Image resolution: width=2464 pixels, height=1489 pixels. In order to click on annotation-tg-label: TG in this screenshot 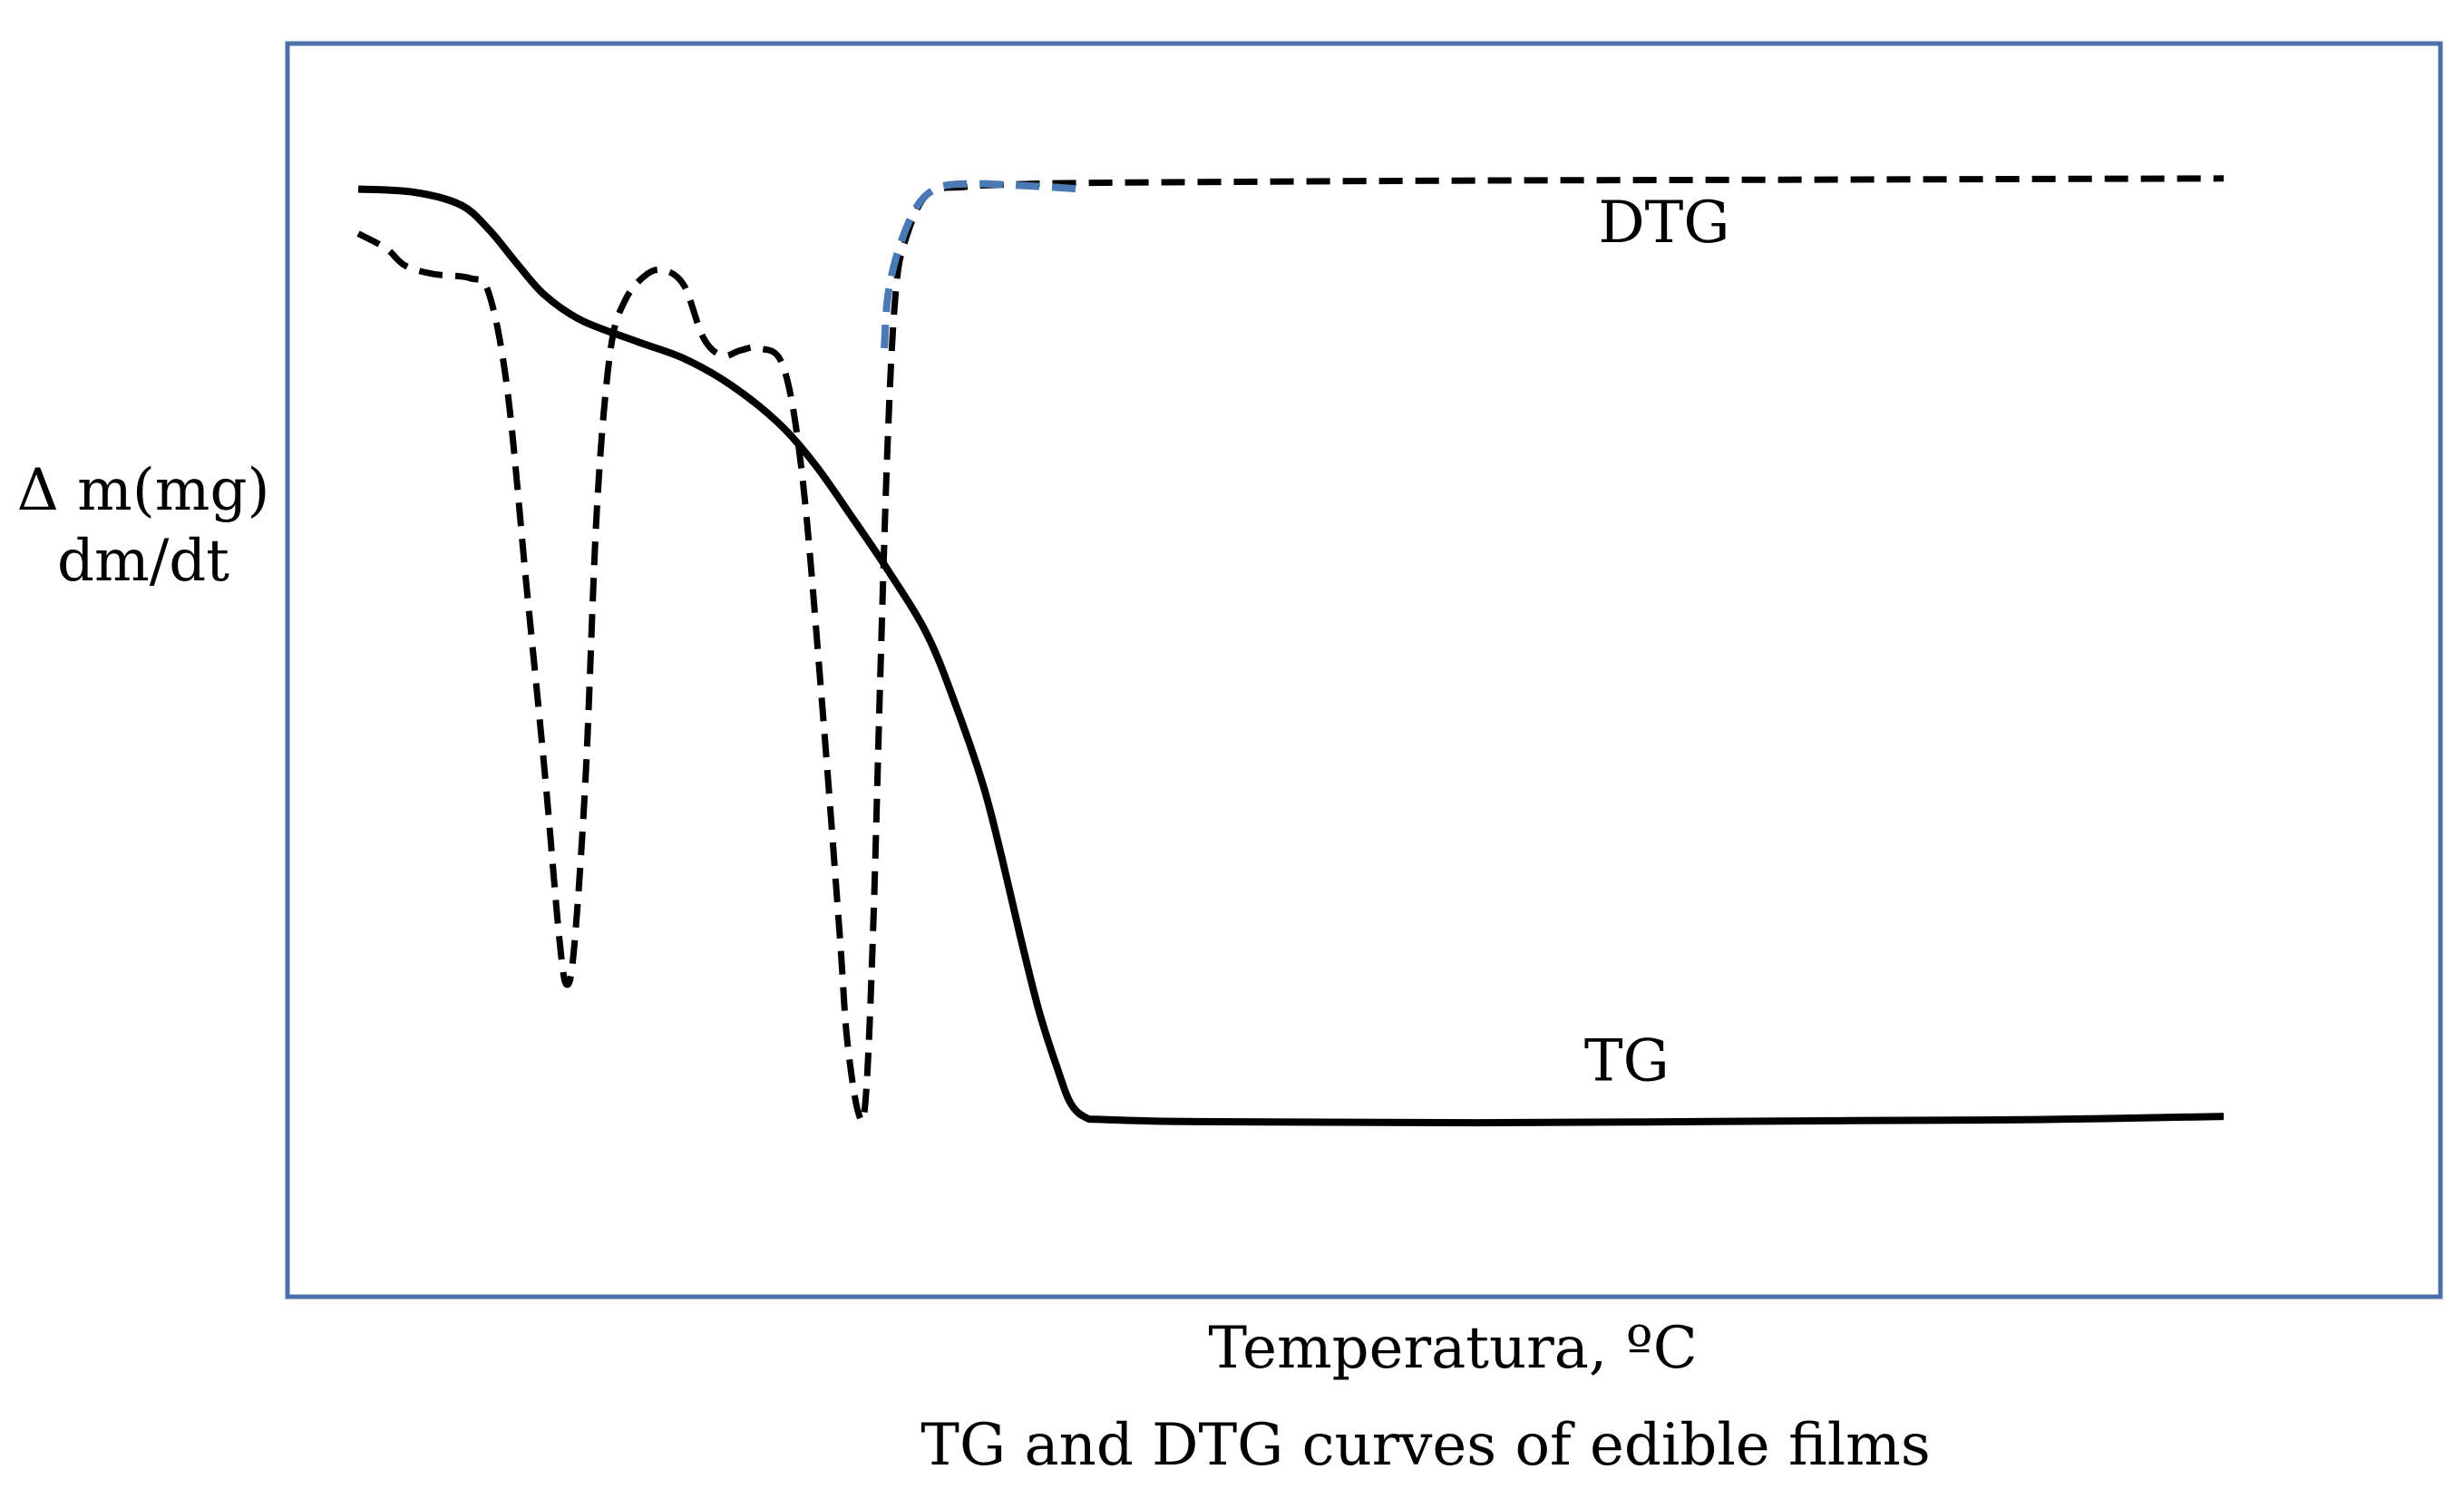, I will do `click(1627, 1061)`.